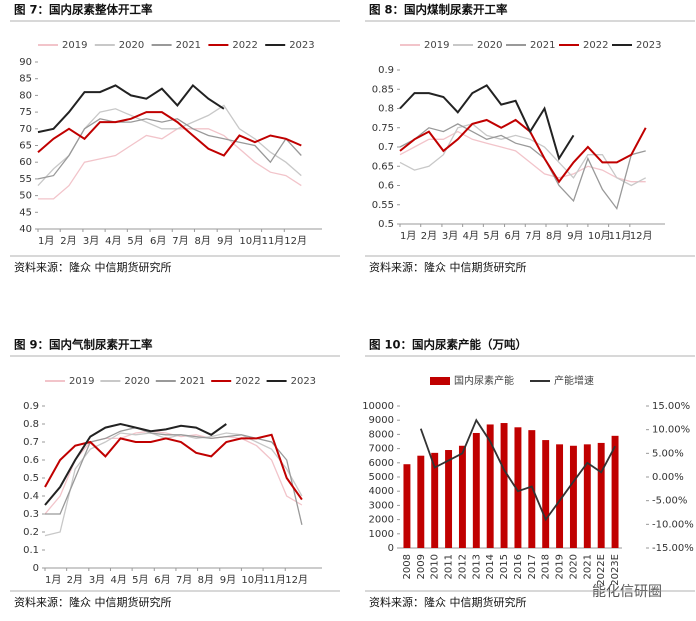  What do you see at coordinates (25, 212) in the screenshot?
I see `y-tick-label: 45` at bounding box center [25, 212].